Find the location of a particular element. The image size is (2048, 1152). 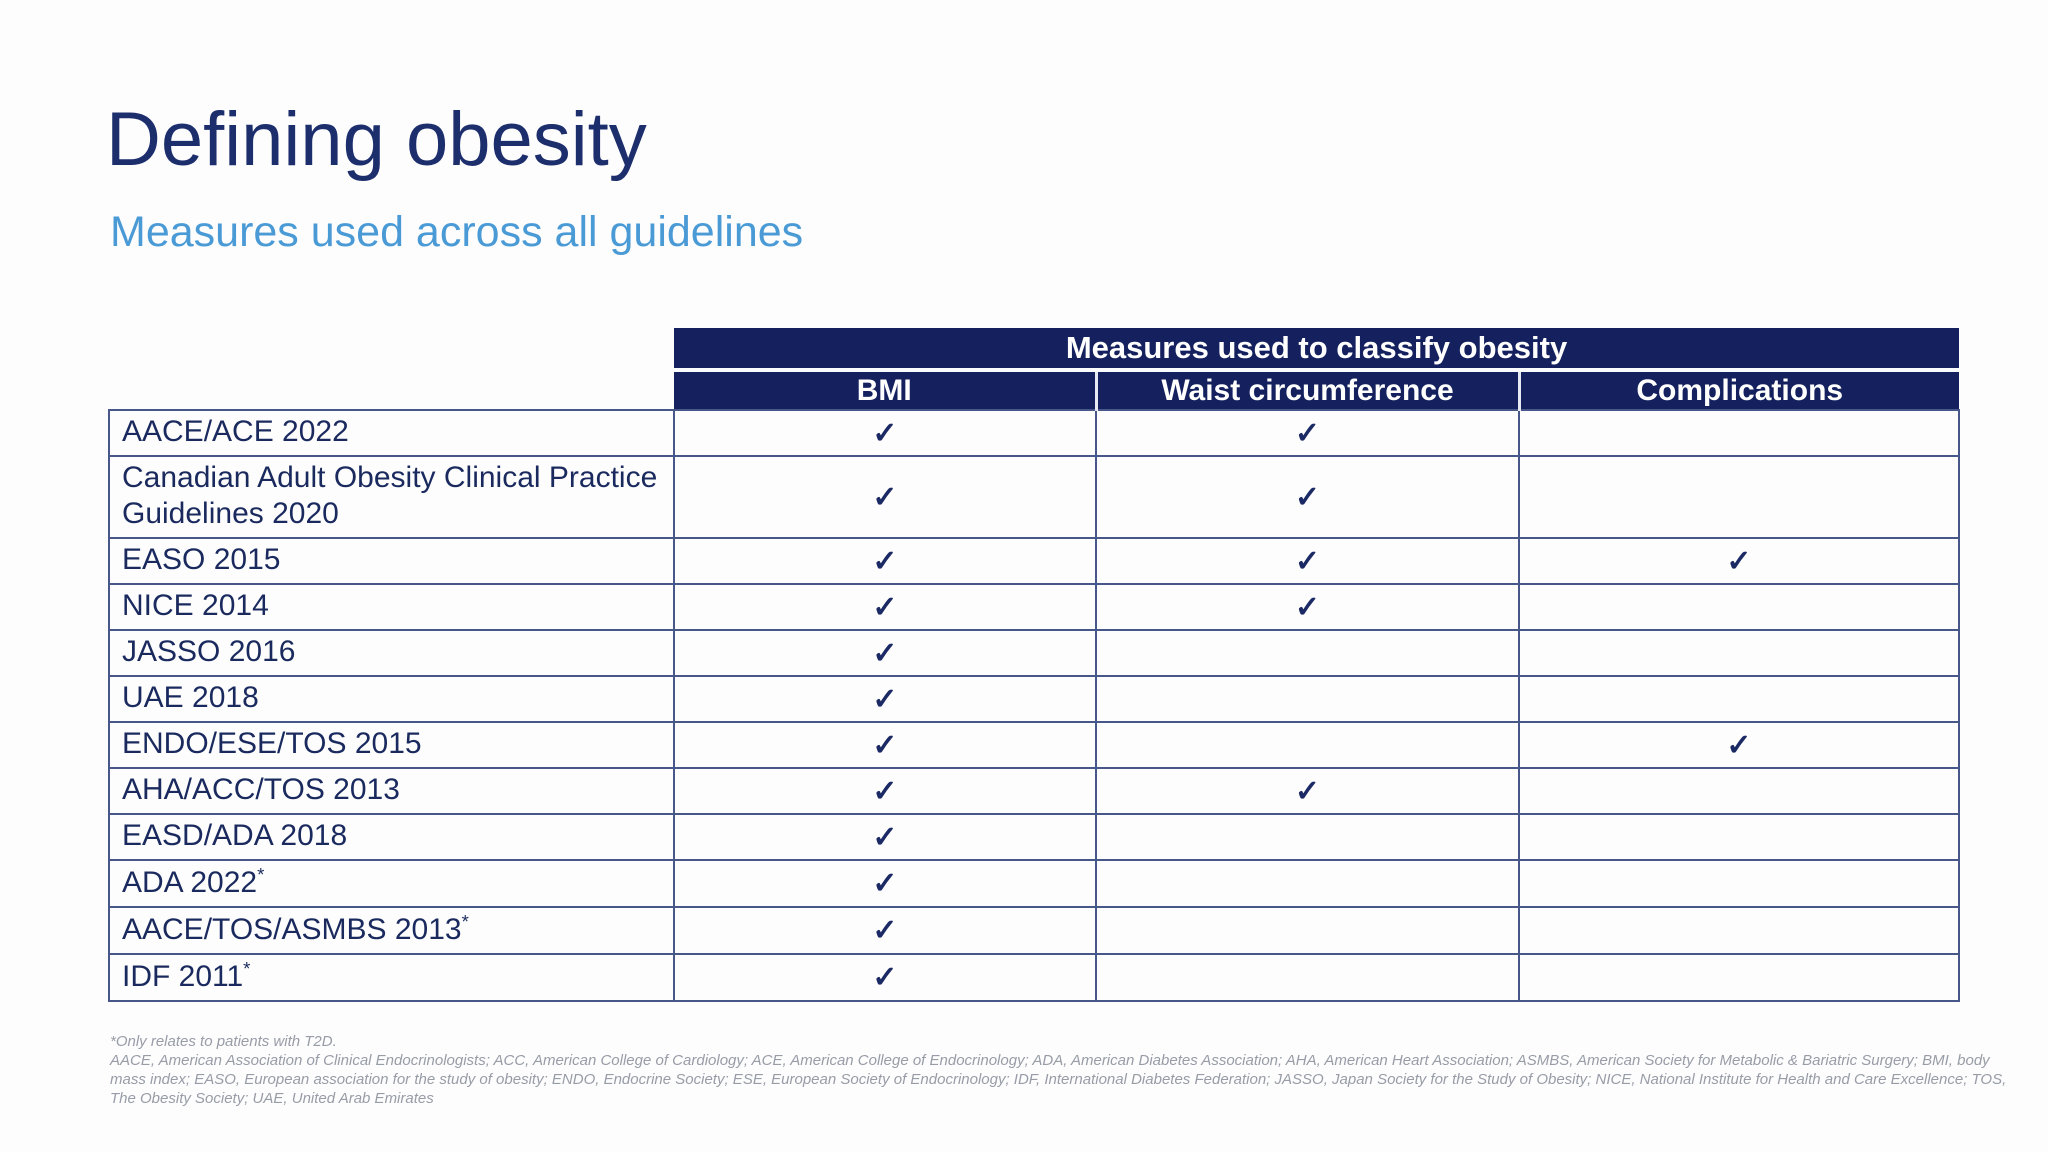

table-row: AHA/ACC/TOS 2013 ✓ ✓ is located at coordinates (1034, 791).